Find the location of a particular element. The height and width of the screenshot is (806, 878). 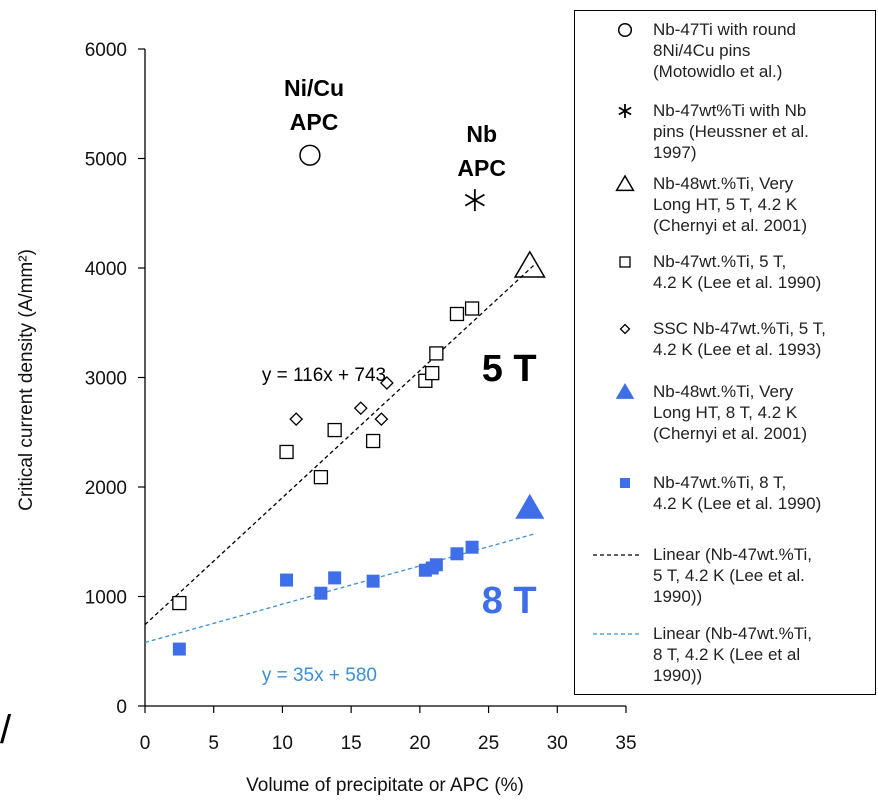

legend-label: Nb-47wt.%Ti, 5 T, 4.2 K (Lee et al. 1990) is located at coordinates (764, 272).